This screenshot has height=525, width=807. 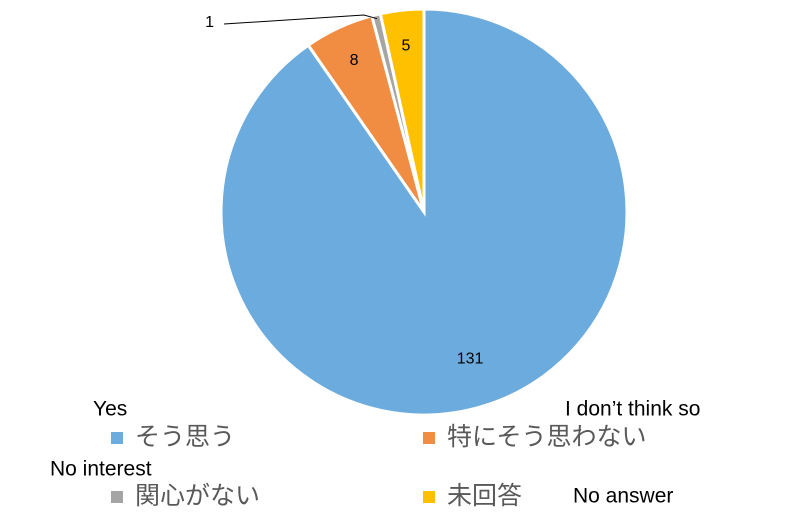 I want to click on legend-label: 関心がない, so click(x=197, y=495).